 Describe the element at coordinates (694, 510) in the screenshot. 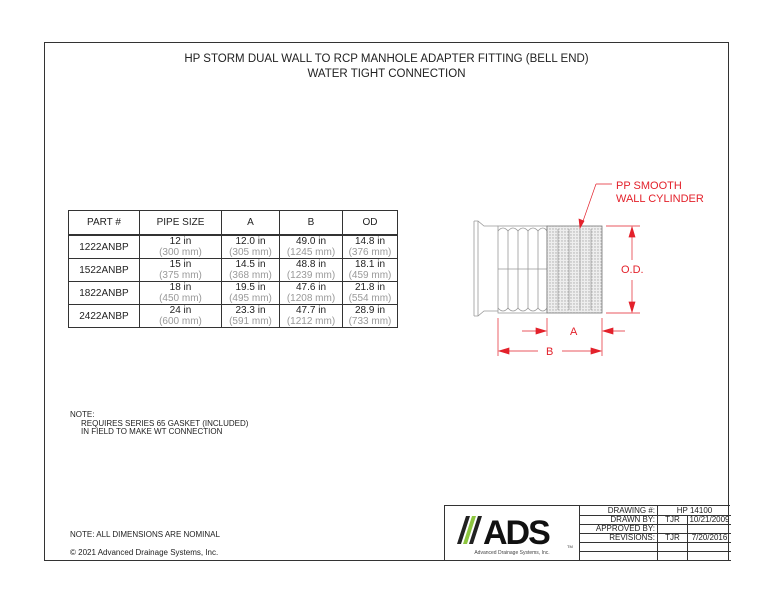

I see `drawing-number: HP 14100` at that location.